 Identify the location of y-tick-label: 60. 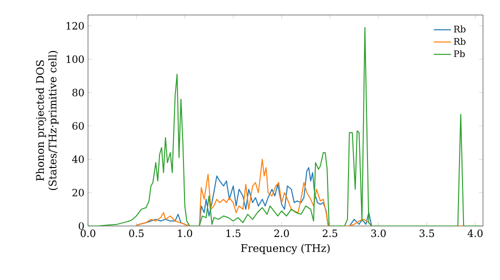
(78, 126).